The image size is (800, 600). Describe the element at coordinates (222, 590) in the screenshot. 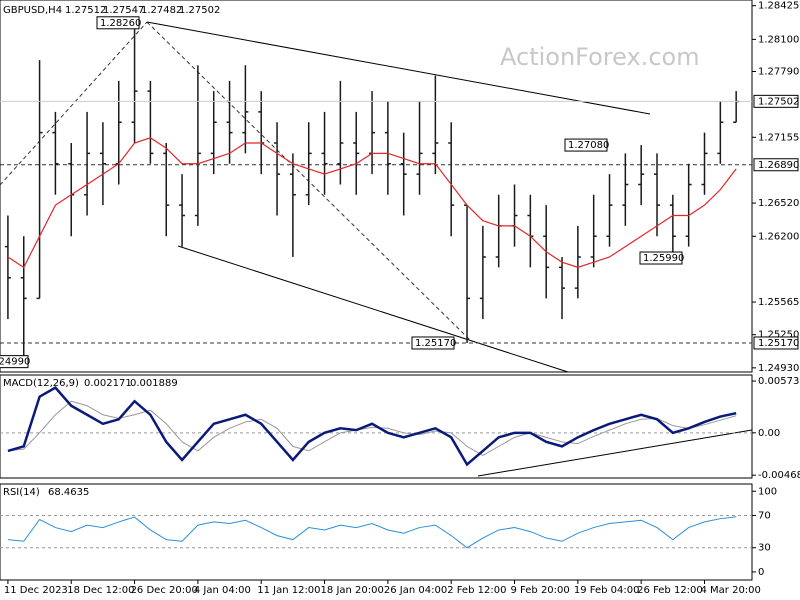

I see `x-tick-label: 4 Jan 04:00` at that location.